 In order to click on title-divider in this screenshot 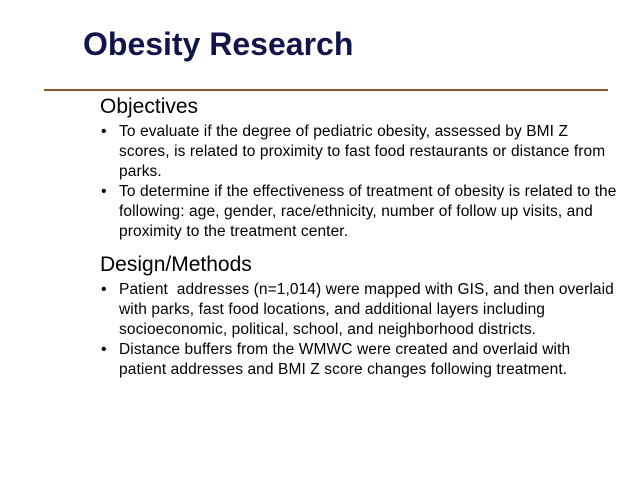, I will do `click(326, 90)`.